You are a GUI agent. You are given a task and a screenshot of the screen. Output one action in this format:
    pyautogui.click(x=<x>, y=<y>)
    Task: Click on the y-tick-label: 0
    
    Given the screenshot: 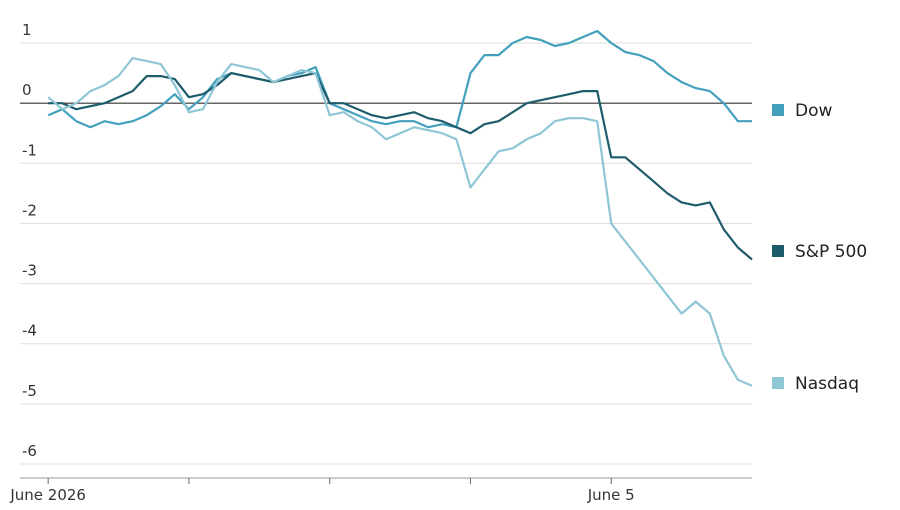 What is the action you would take?
    pyautogui.click(x=27, y=90)
    